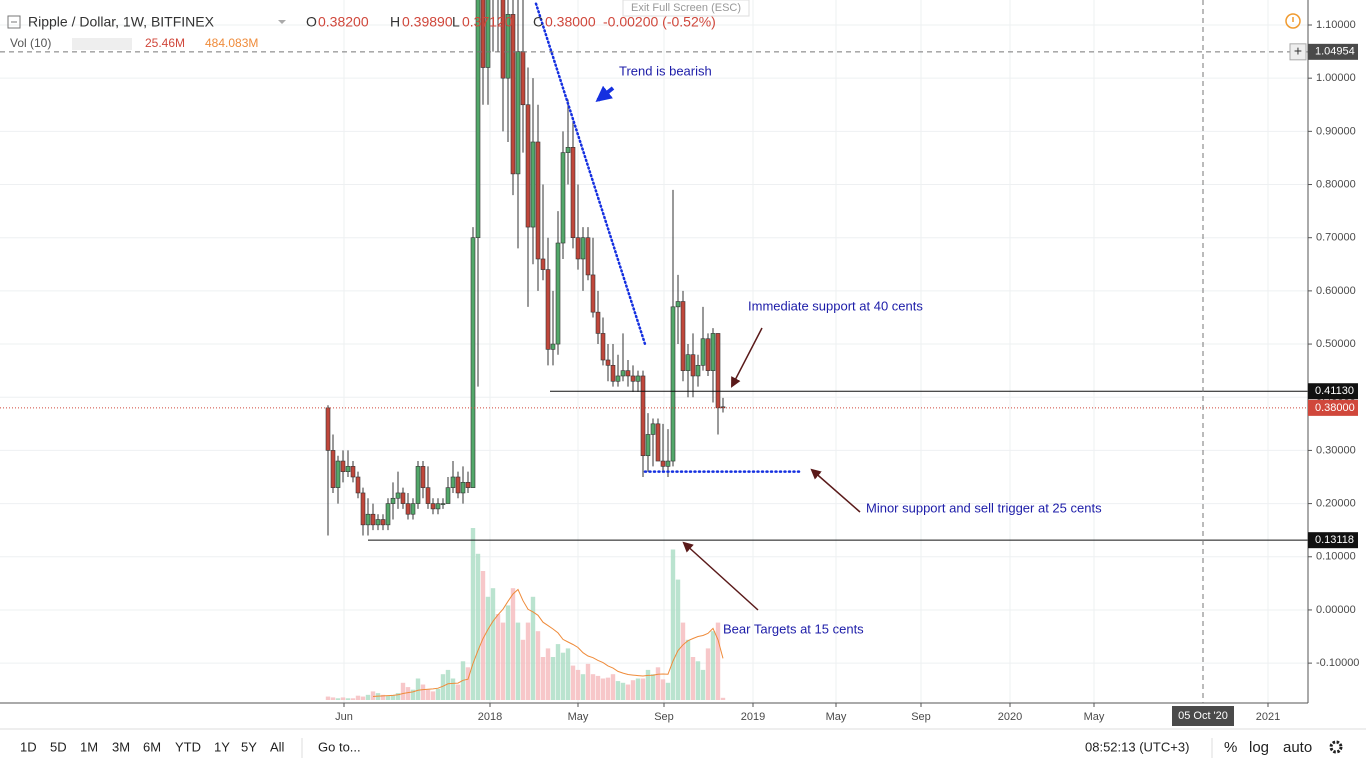 The width and height of the screenshot is (1366, 768). I want to click on warning-icon, so click(1293, 21).